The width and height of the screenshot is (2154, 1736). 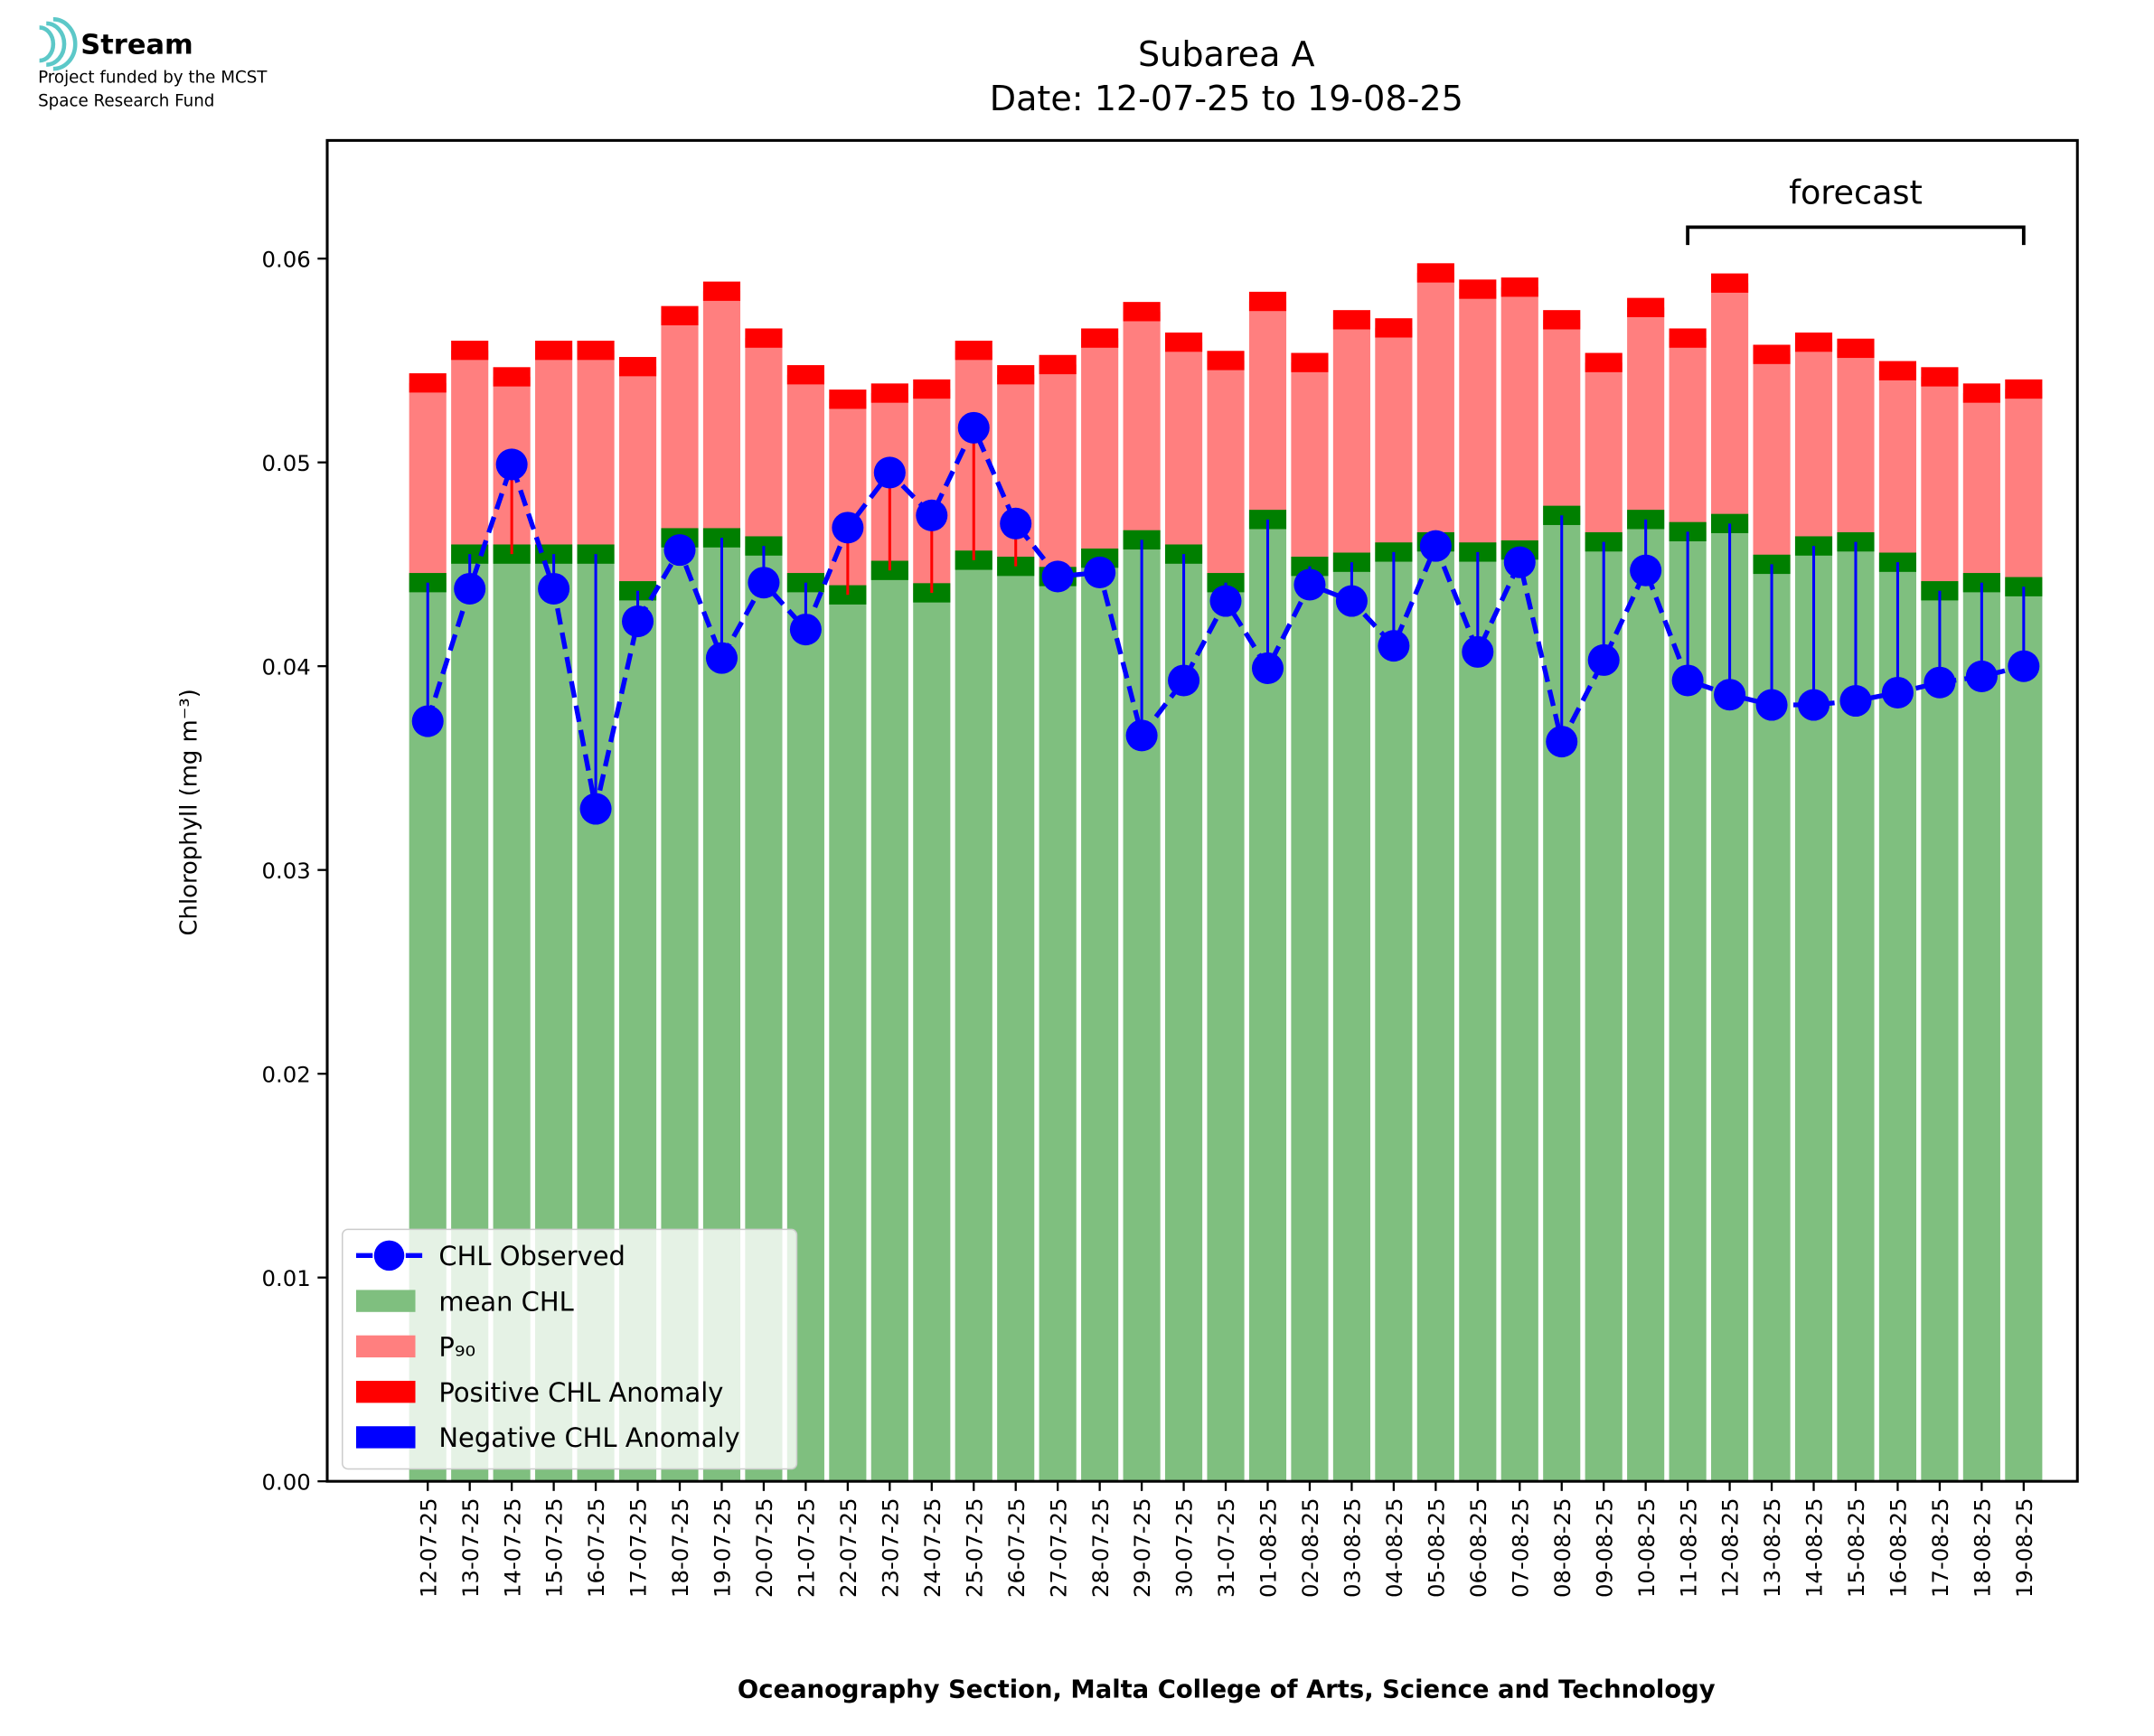 What do you see at coordinates (1940, 1548) in the screenshot?
I see `x-tick-label: 17-08-25` at bounding box center [1940, 1548].